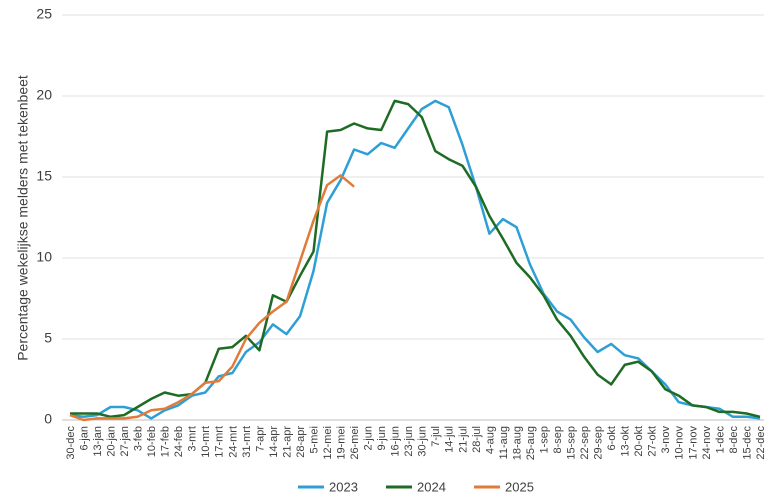 The width and height of the screenshot is (770, 503). I want to click on x-tick-label: 3-feb, so click(139, 438).